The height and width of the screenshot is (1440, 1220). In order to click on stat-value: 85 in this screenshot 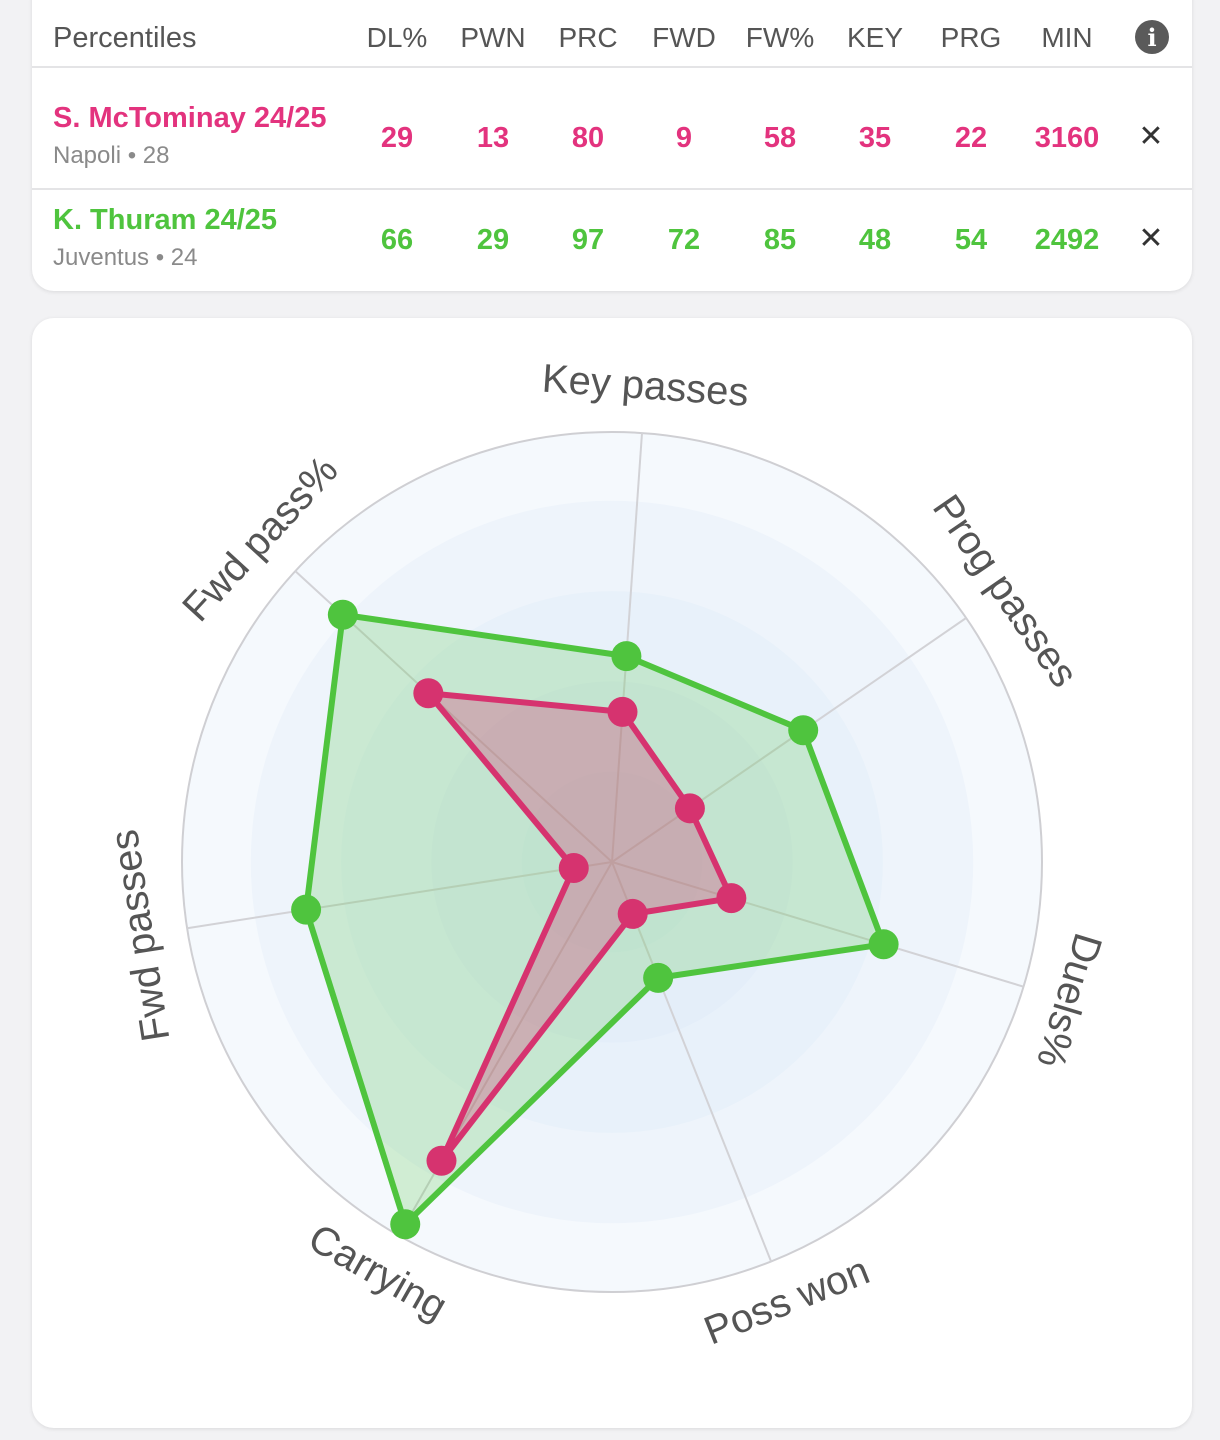, I will do `click(780, 240)`.